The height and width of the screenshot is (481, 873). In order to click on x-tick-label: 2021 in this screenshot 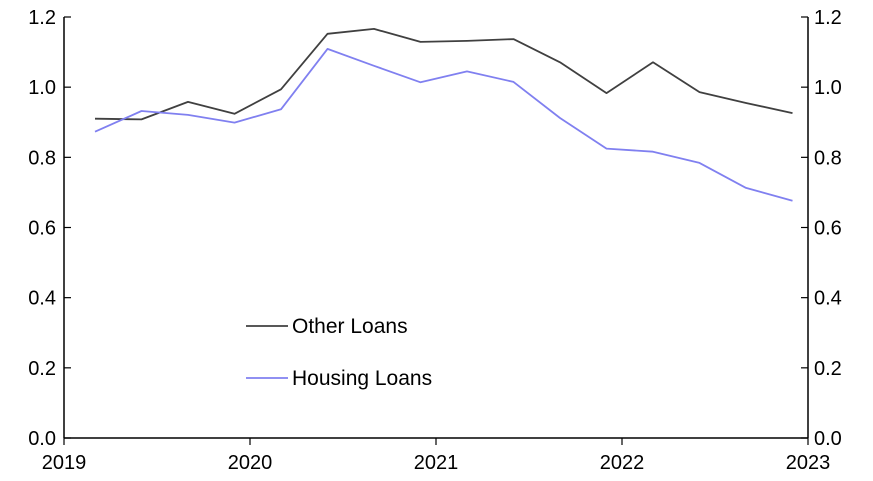, I will do `click(436, 463)`.